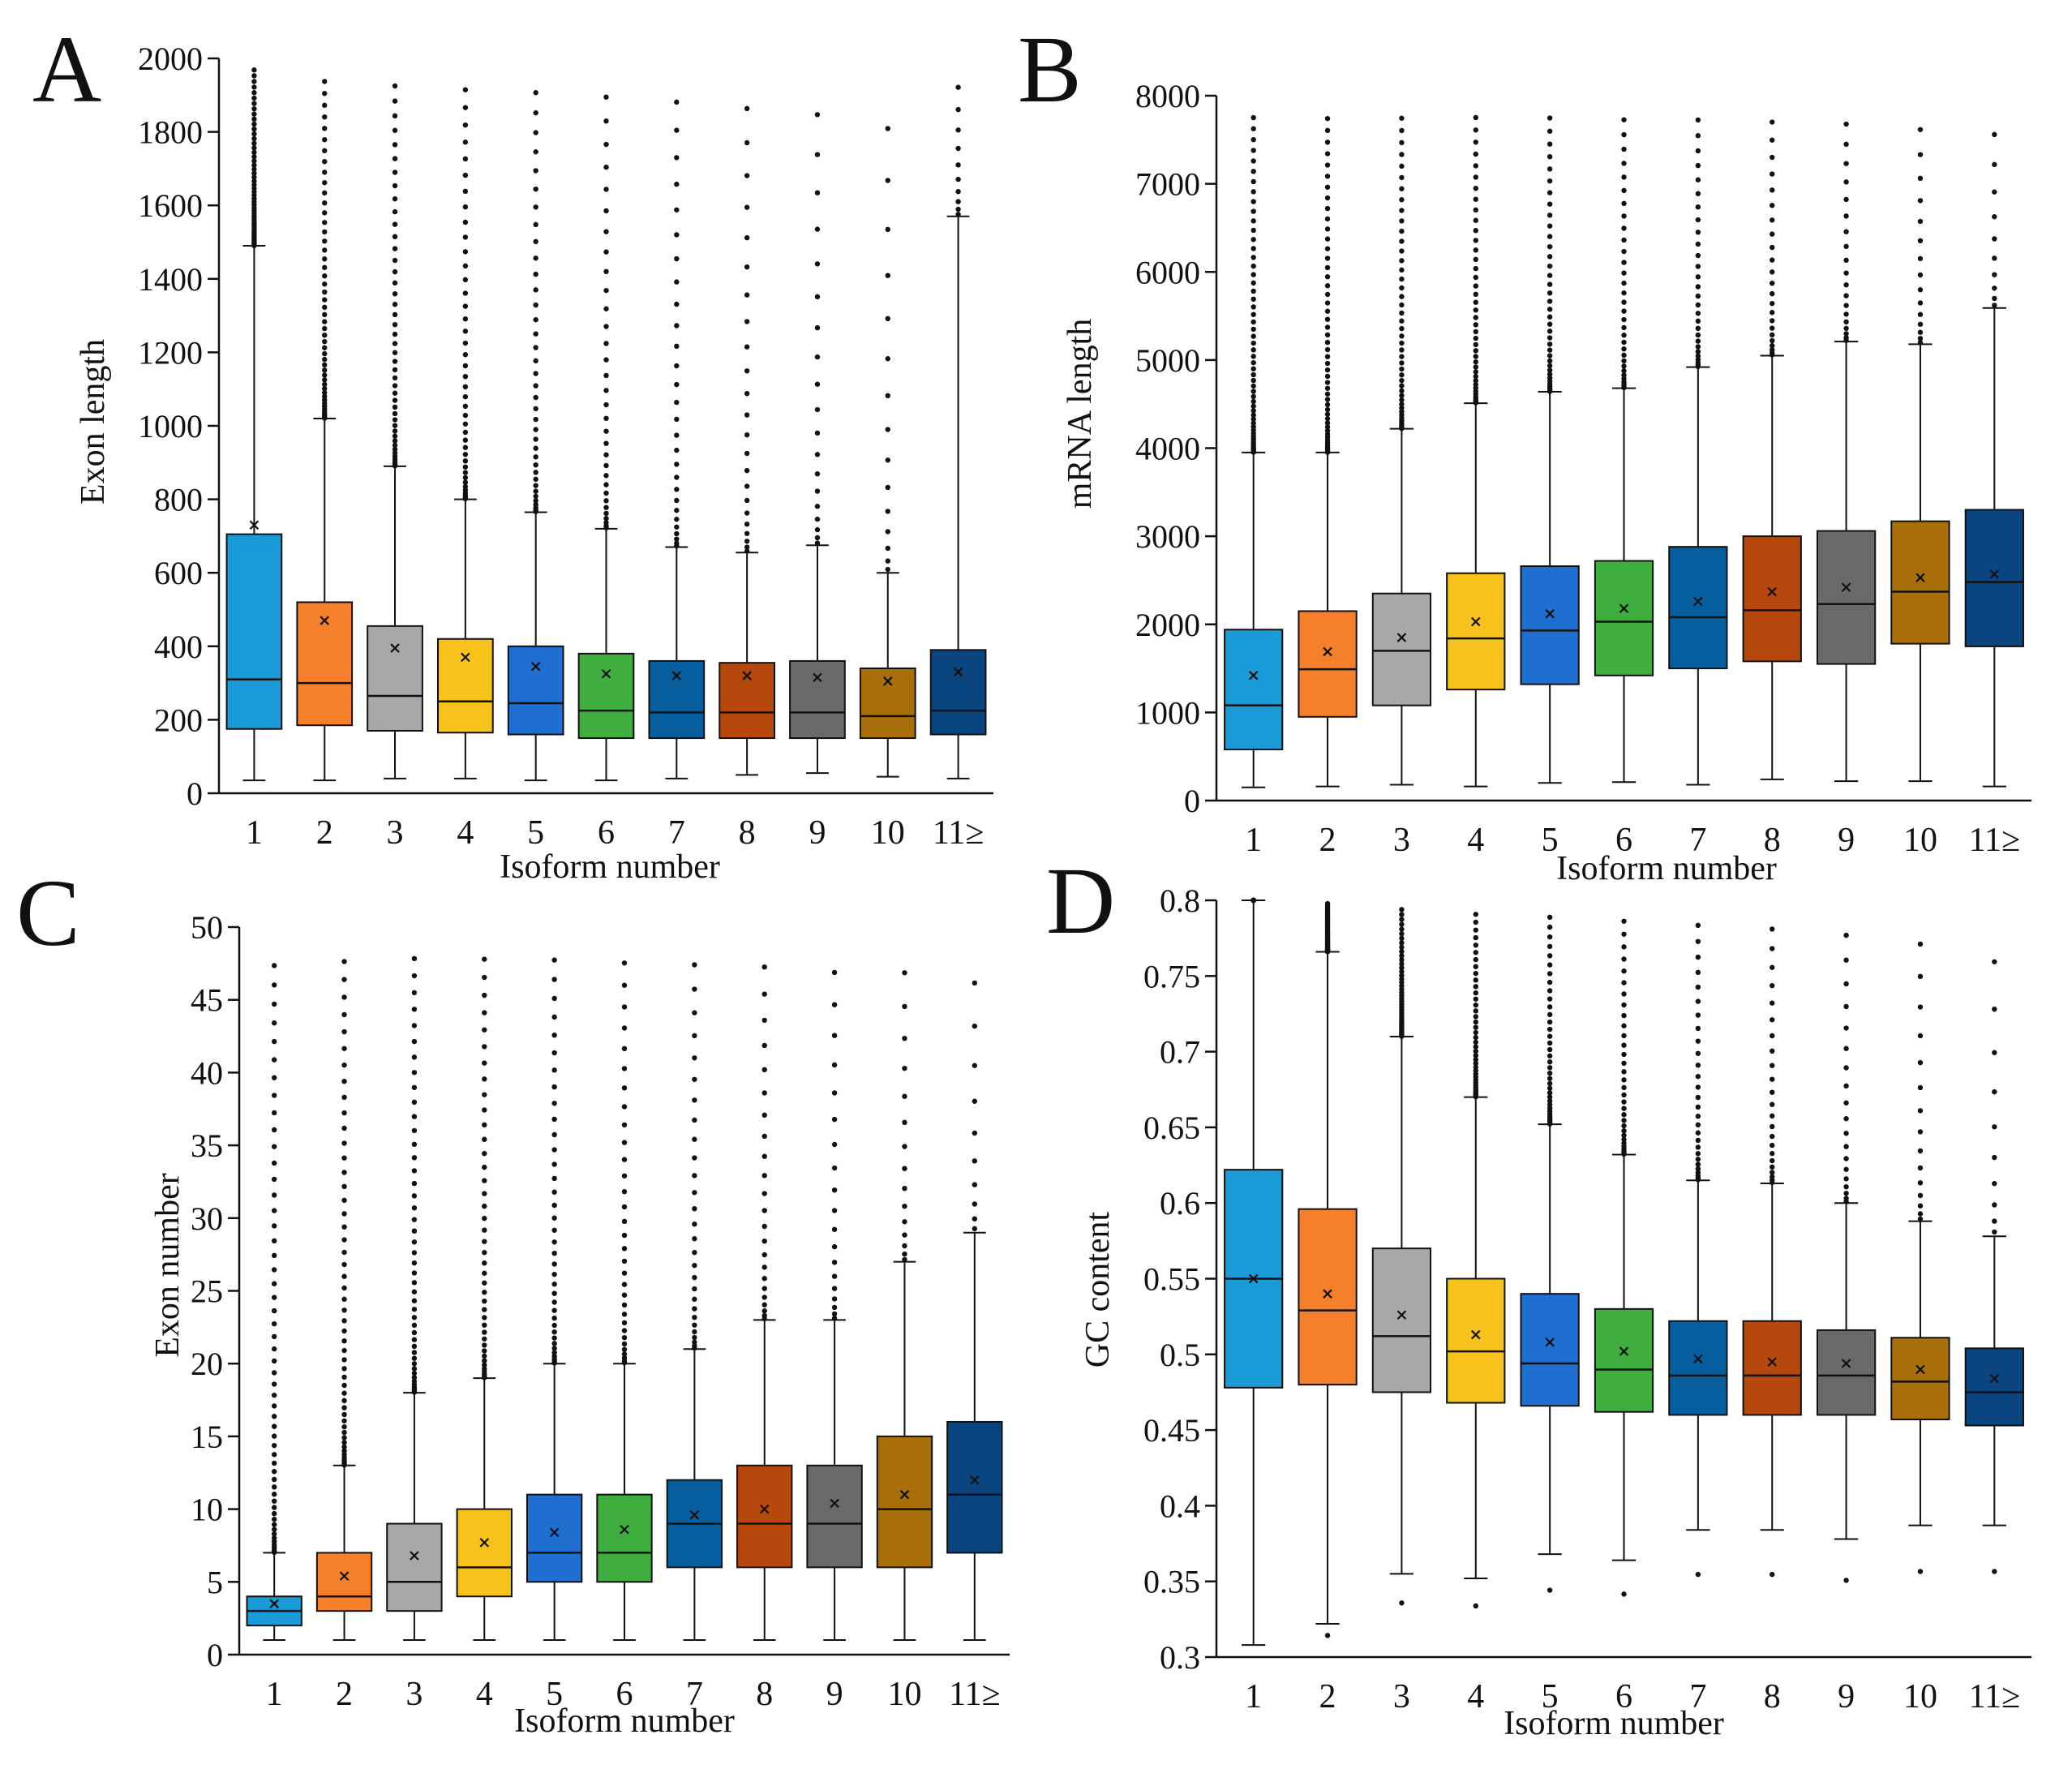 The height and width of the screenshot is (1769, 2072). What do you see at coordinates (215, 1655) in the screenshot?
I see `y-tick-label: 0` at bounding box center [215, 1655].